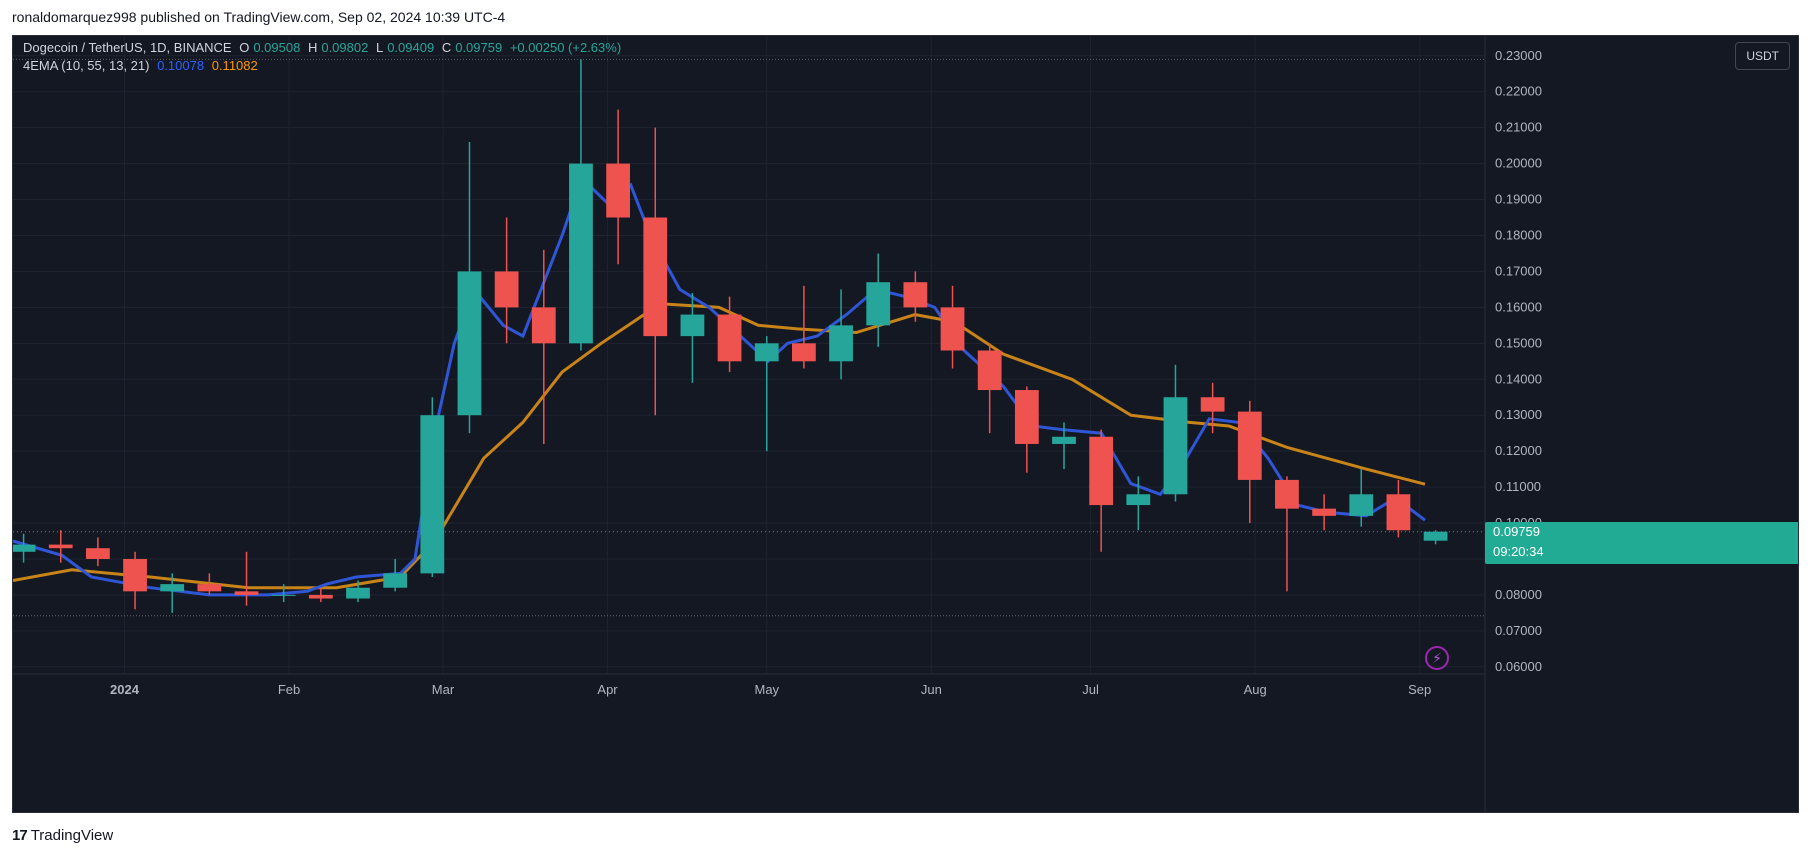  What do you see at coordinates (1090, 689) in the screenshot?
I see `x-tick-label: Jul` at bounding box center [1090, 689].